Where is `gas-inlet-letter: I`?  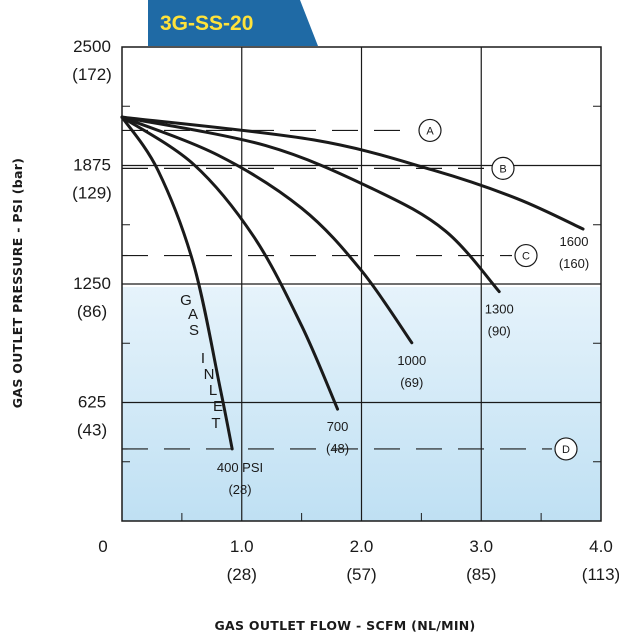 gas-inlet-letter: I is located at coordinates (203, 358).